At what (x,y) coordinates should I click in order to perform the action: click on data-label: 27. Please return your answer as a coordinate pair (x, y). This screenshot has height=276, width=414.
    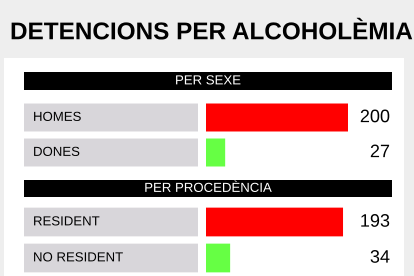
    Looking at the image, I should click on (380, 151).